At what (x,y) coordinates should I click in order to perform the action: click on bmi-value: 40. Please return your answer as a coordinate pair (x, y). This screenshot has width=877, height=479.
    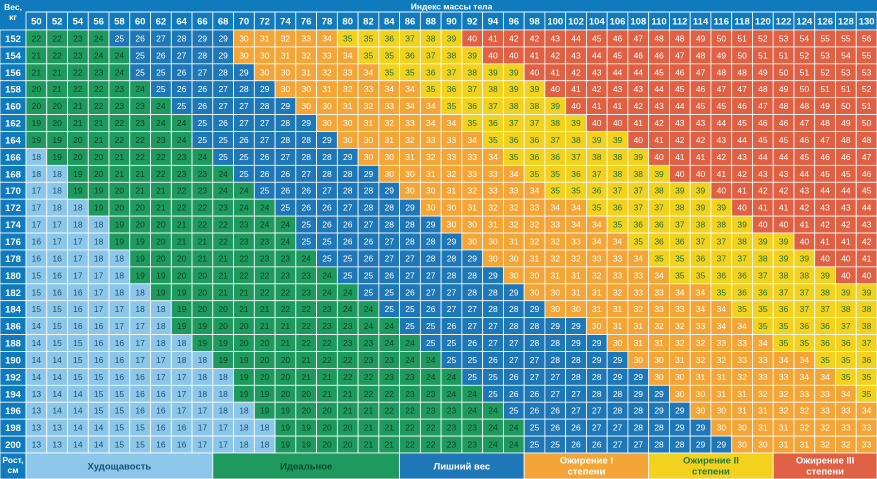
    Looking at the image, I should click on (784, 225).